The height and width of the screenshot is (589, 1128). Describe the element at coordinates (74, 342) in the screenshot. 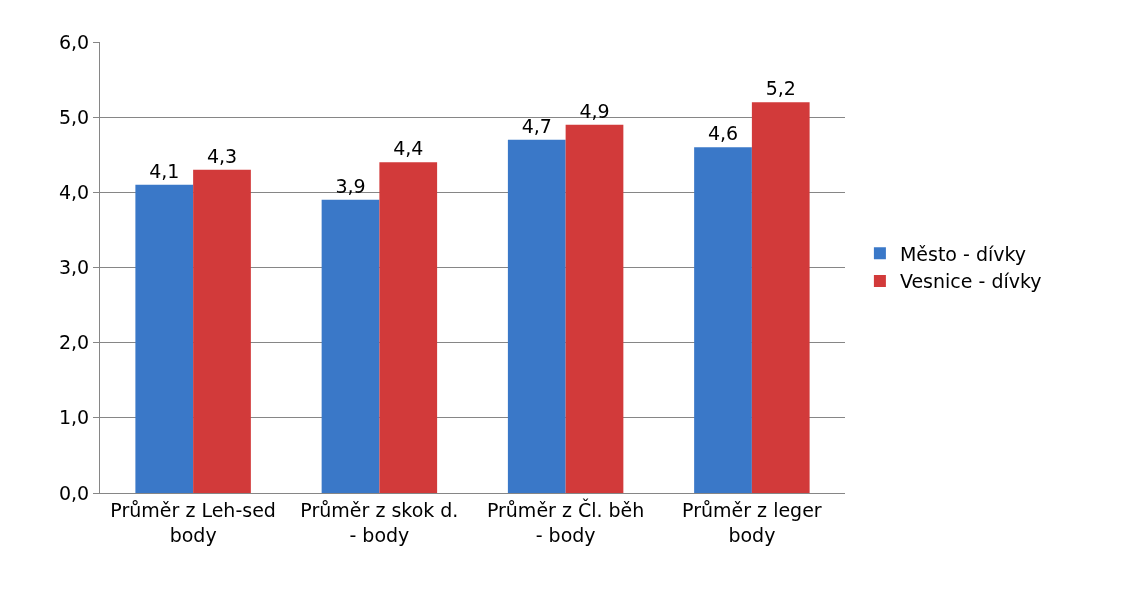

I see `y-tick-label: 2,0` at that location.